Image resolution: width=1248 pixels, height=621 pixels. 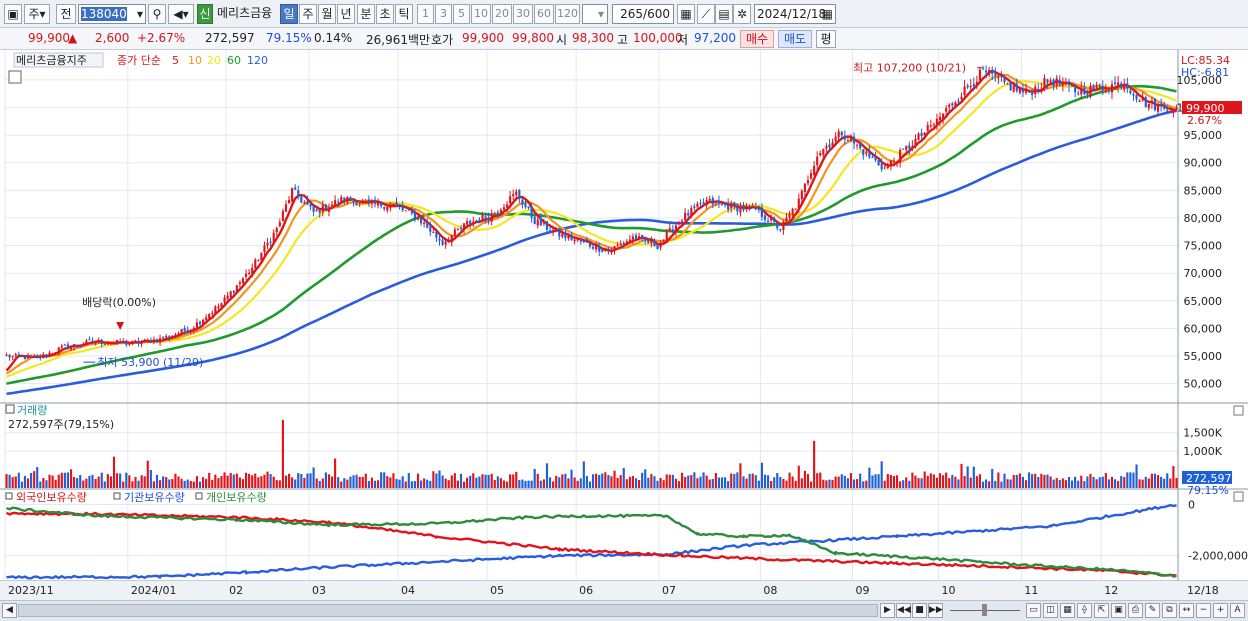 What do you see at coordinates (1033, 610) in the screenshot?
I see `layout-icon: ▭` at bounding box center [1033, 610].